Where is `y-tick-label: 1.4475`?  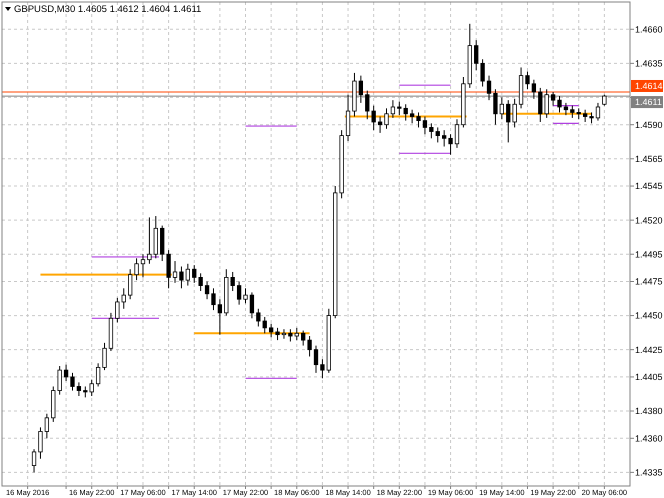 y-tick-label: 1.4475 is located at coordinates (649, 281).